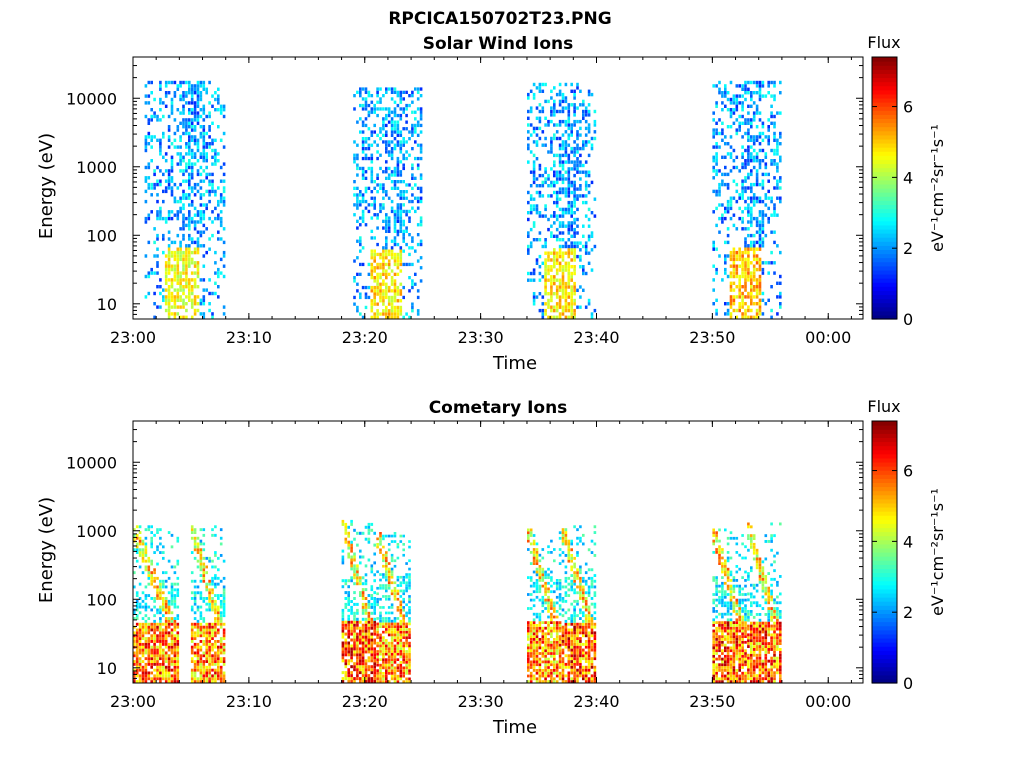 Image resolution: width=1024 pixels, height=768 pixels. What do you see at coordinates (884, 317) in the screenshot?
I see `colorbar-segment` at bounding box center [884, 317].